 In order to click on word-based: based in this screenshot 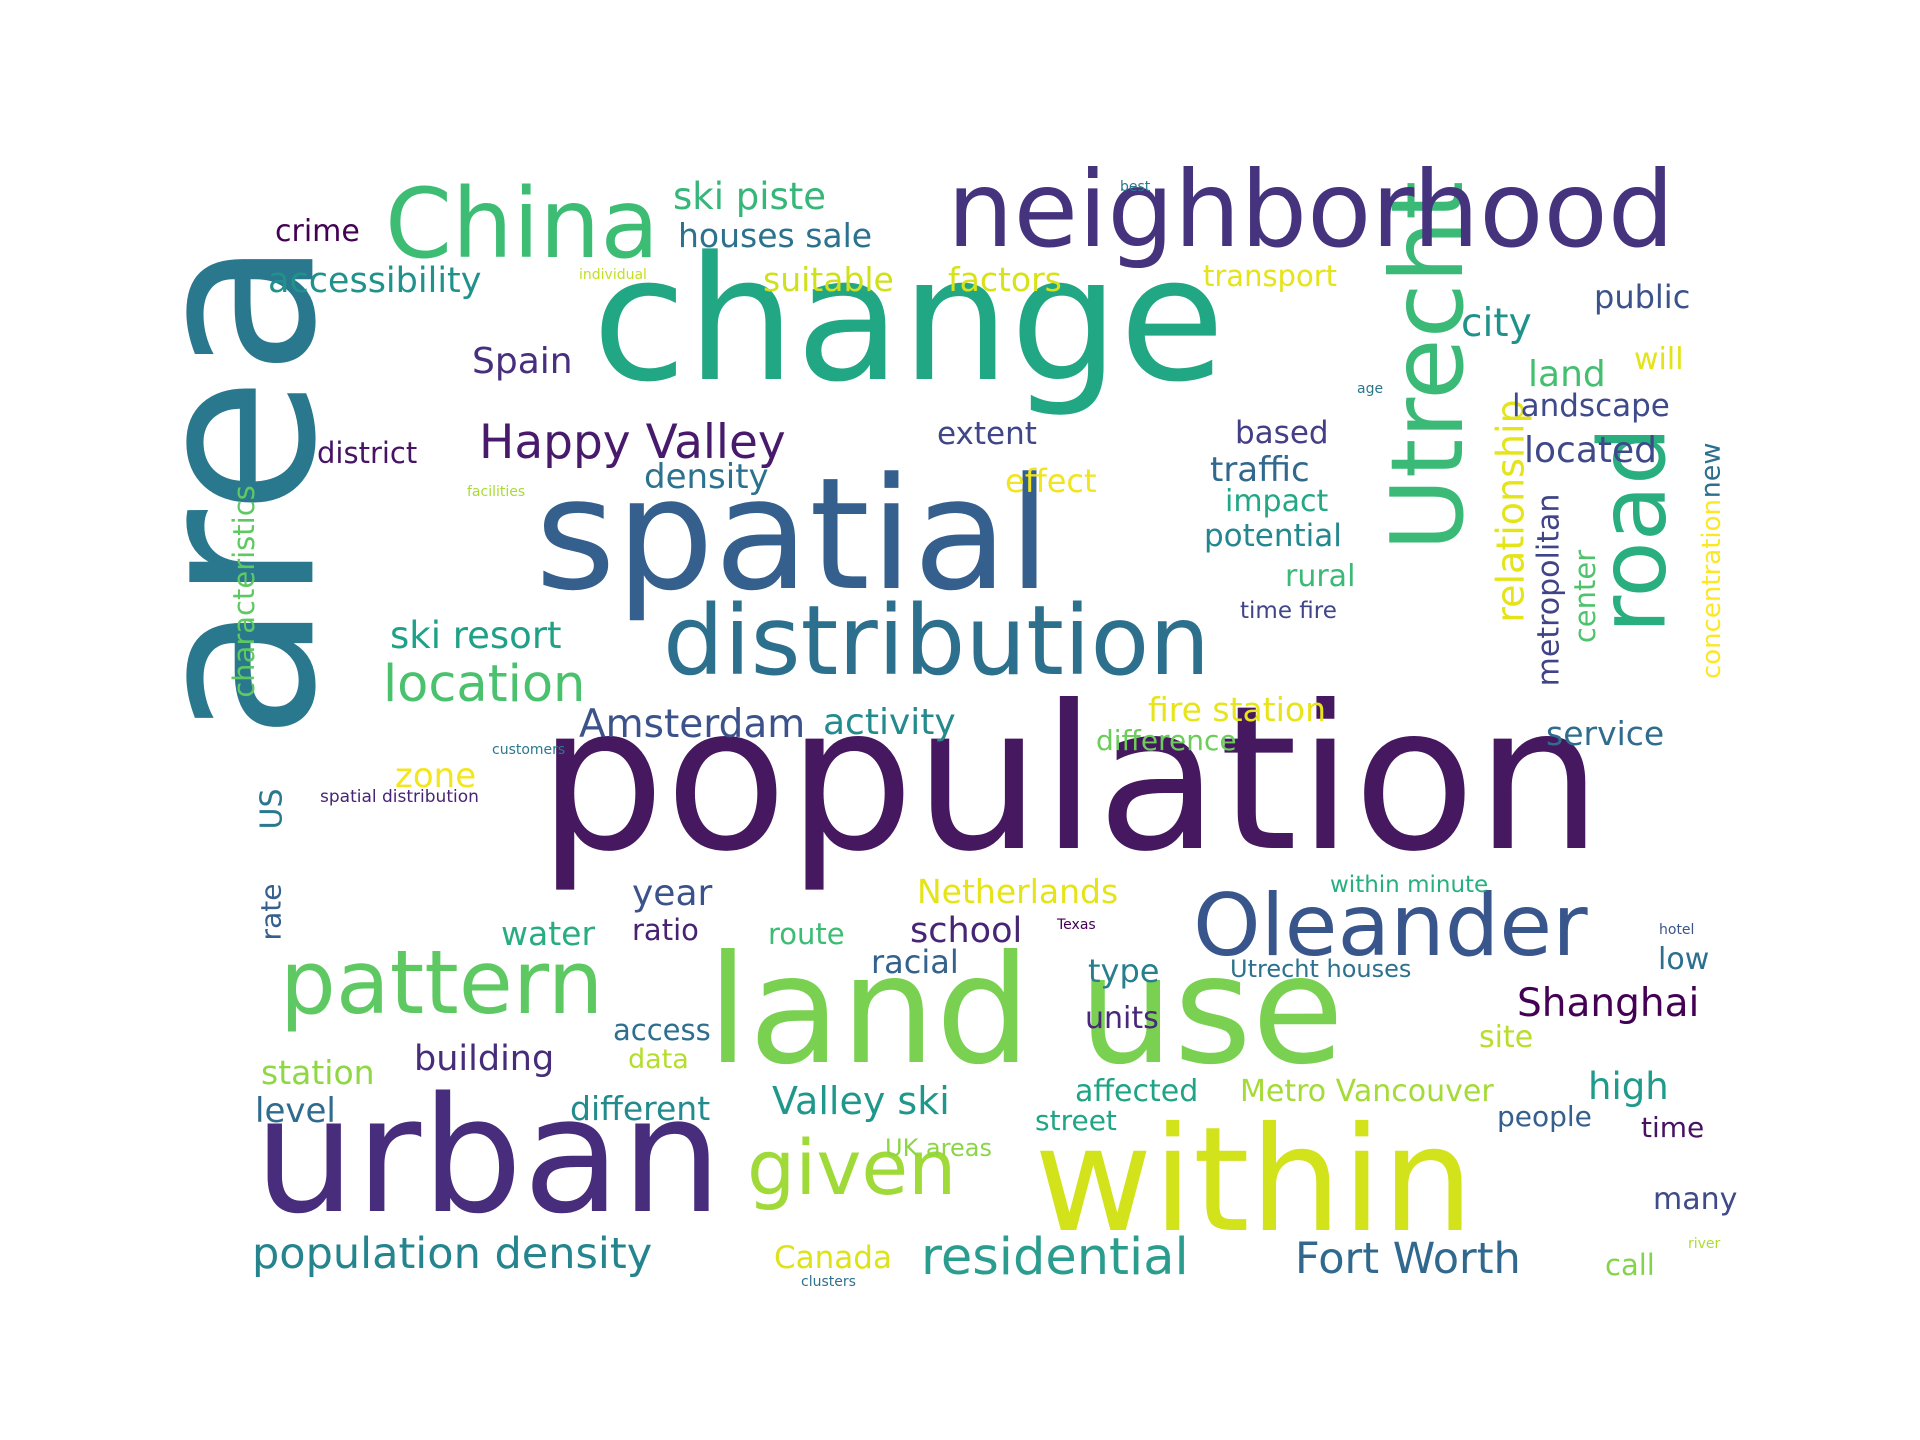, I will do `click(1282, 433)`.